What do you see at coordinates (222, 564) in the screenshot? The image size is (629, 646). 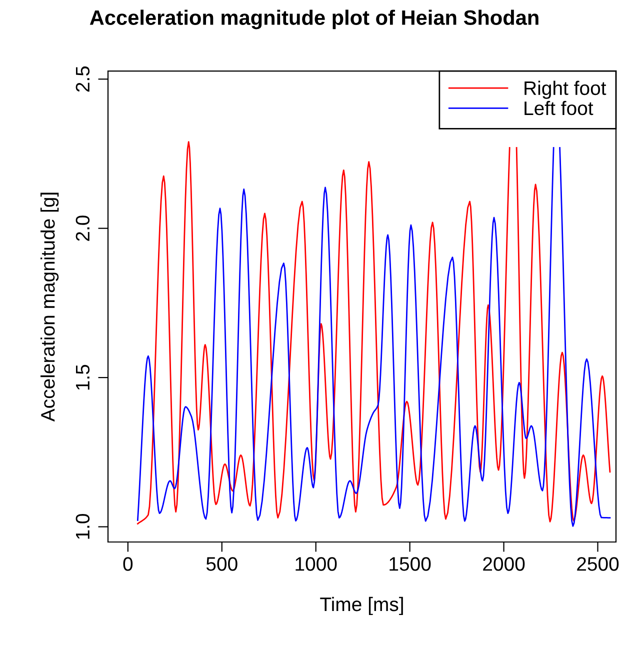 I see `x-tick-label: 500` at bounding box center [222, 564].